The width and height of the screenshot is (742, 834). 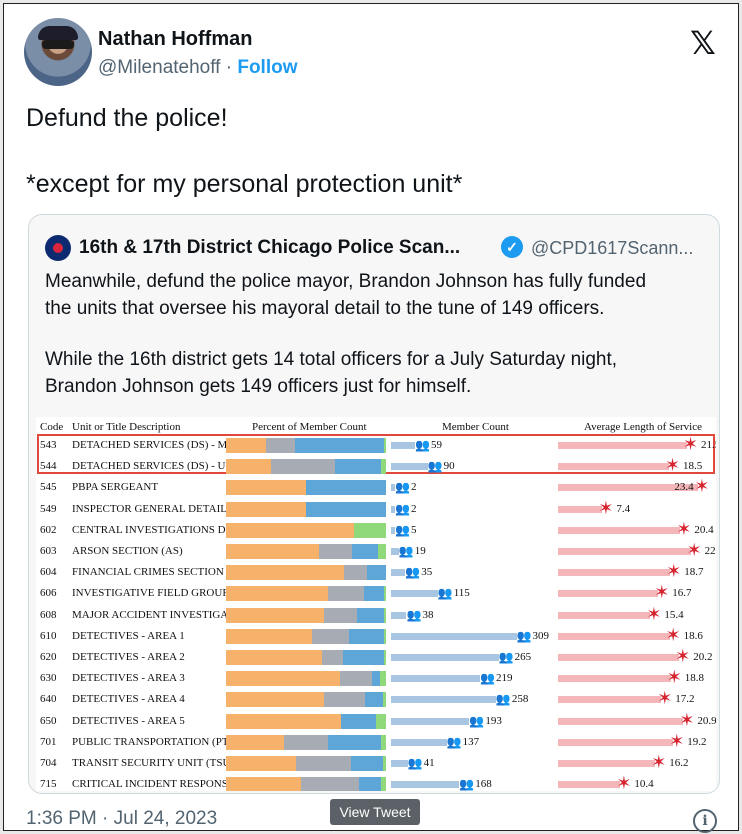 I want to click on row-description: DETACHED SERVICES (DS) - U, so click(x=149, y=466).